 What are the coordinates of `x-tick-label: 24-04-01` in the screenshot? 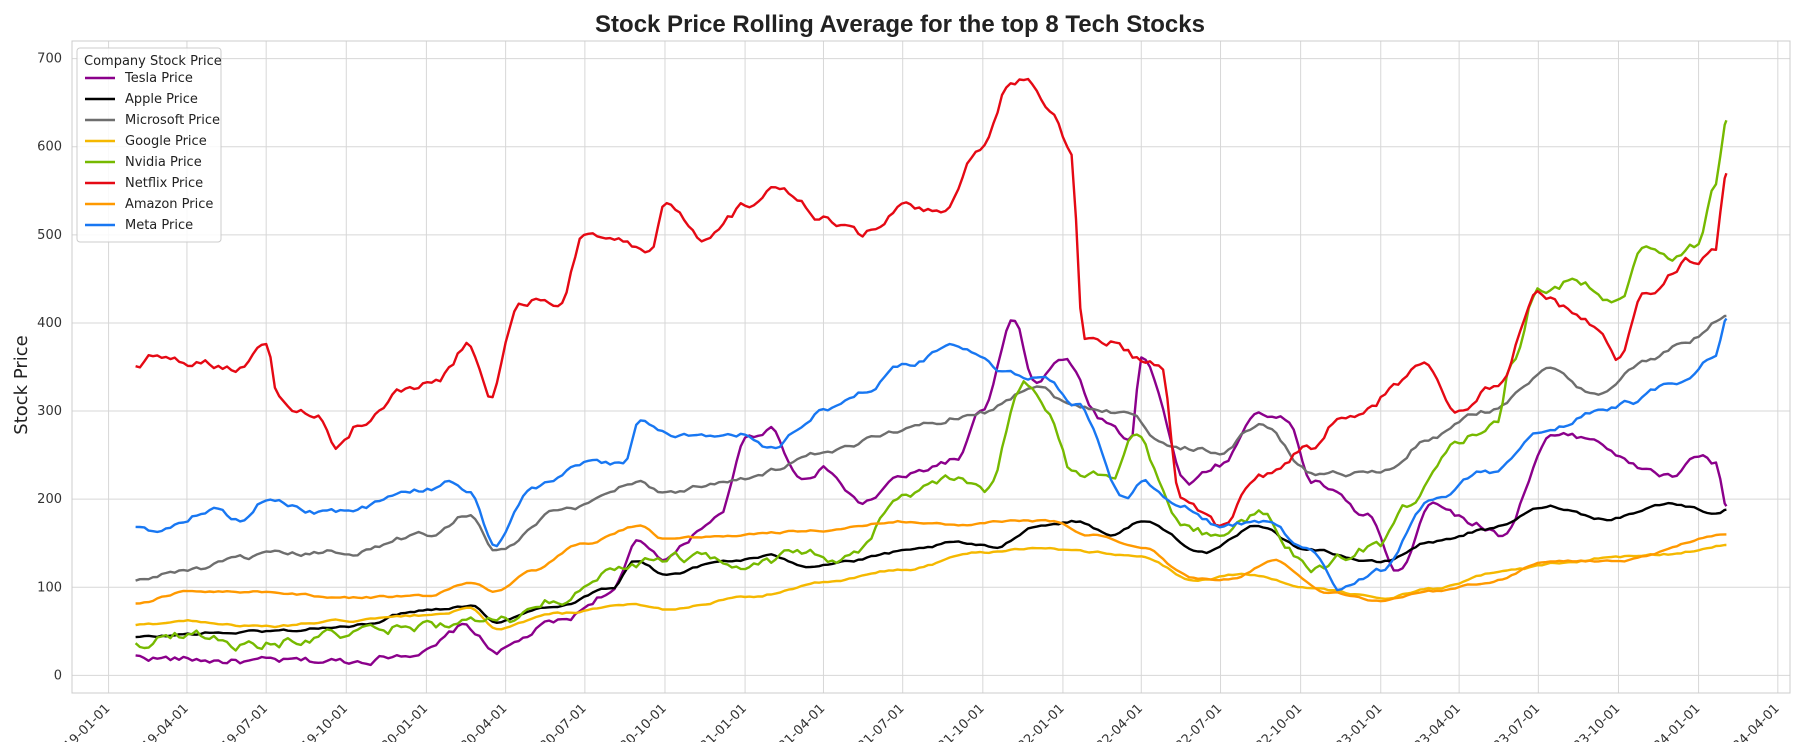 It's located at (1756, 721).